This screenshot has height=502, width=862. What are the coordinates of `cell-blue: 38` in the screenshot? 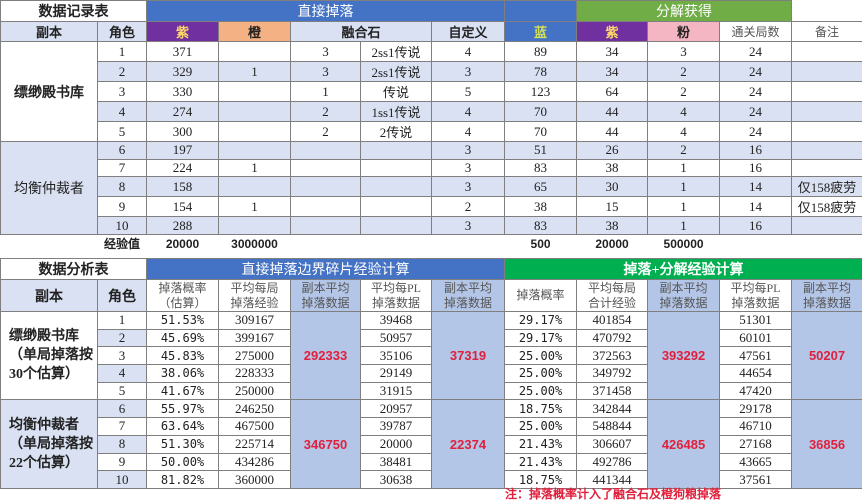 It's located at (541, 207).